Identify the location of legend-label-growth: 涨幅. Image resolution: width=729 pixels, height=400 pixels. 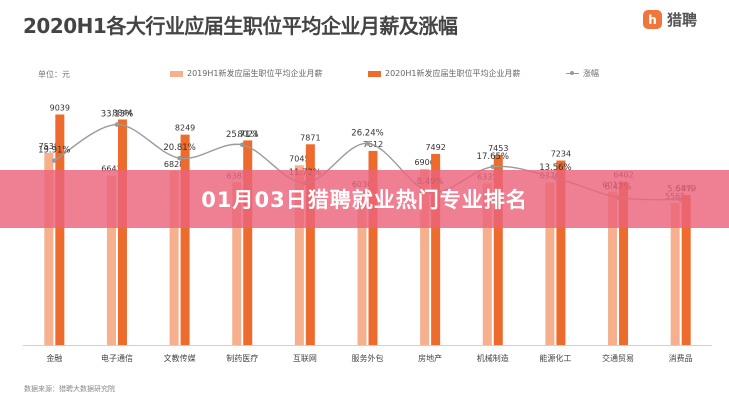
(591, 73).